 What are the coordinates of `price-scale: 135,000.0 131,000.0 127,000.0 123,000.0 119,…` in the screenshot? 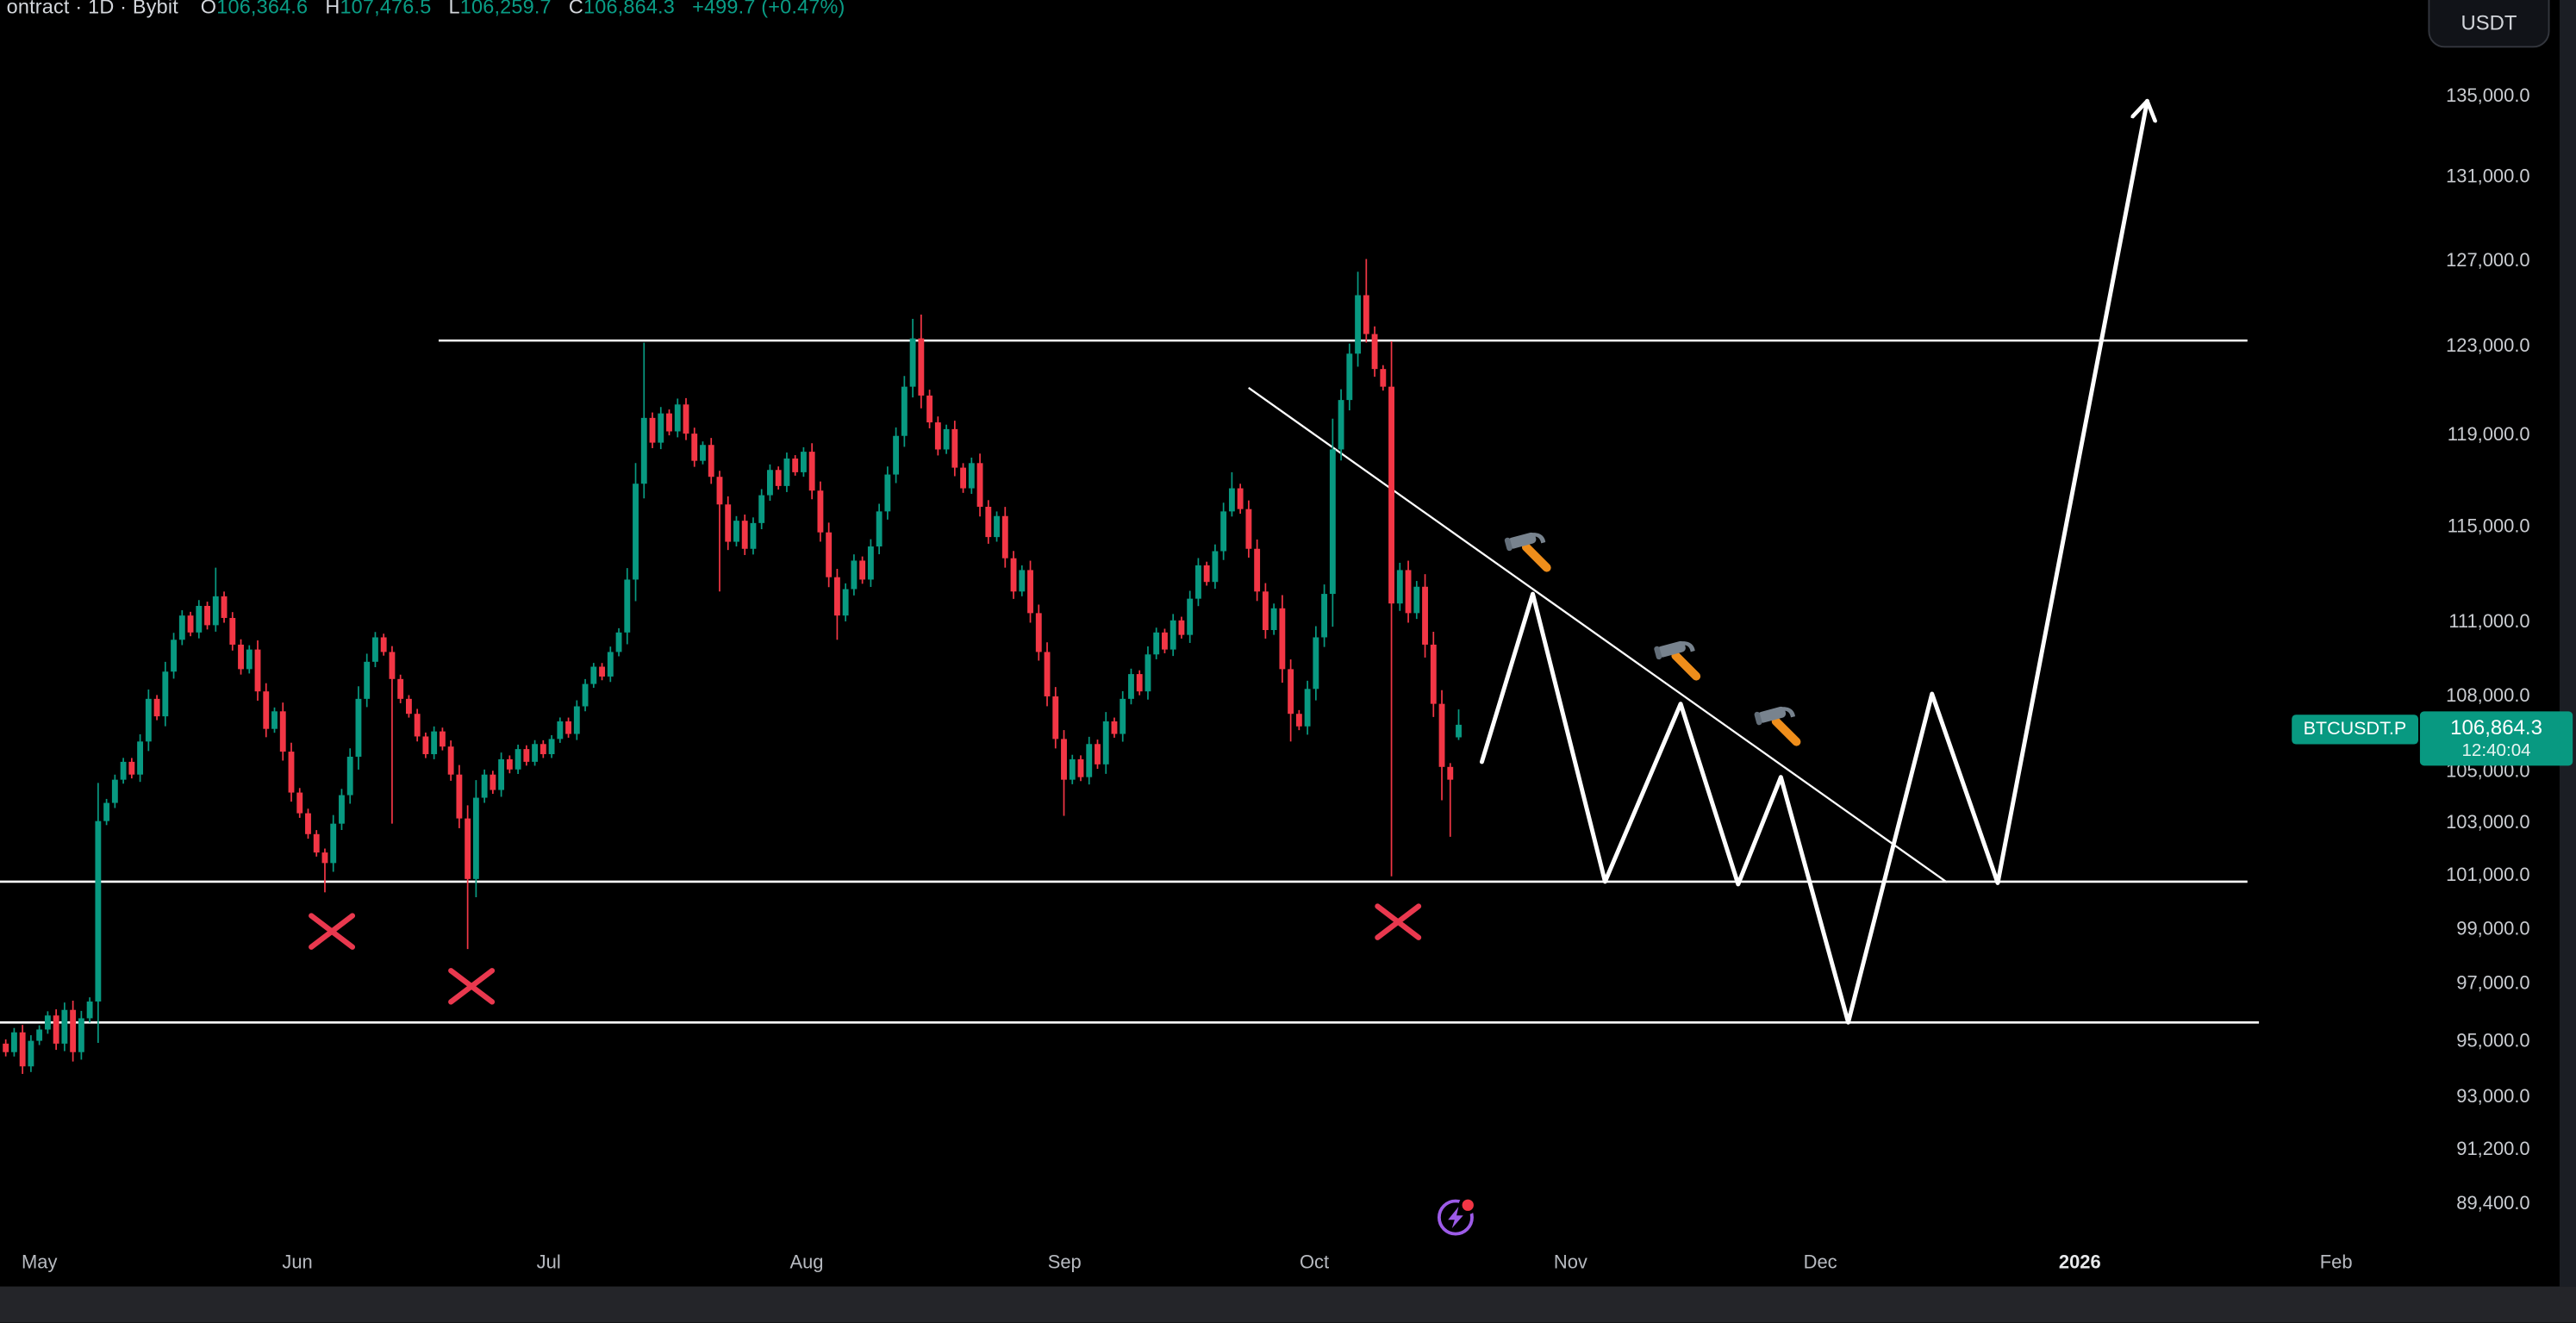 It's located at (2432, 621).